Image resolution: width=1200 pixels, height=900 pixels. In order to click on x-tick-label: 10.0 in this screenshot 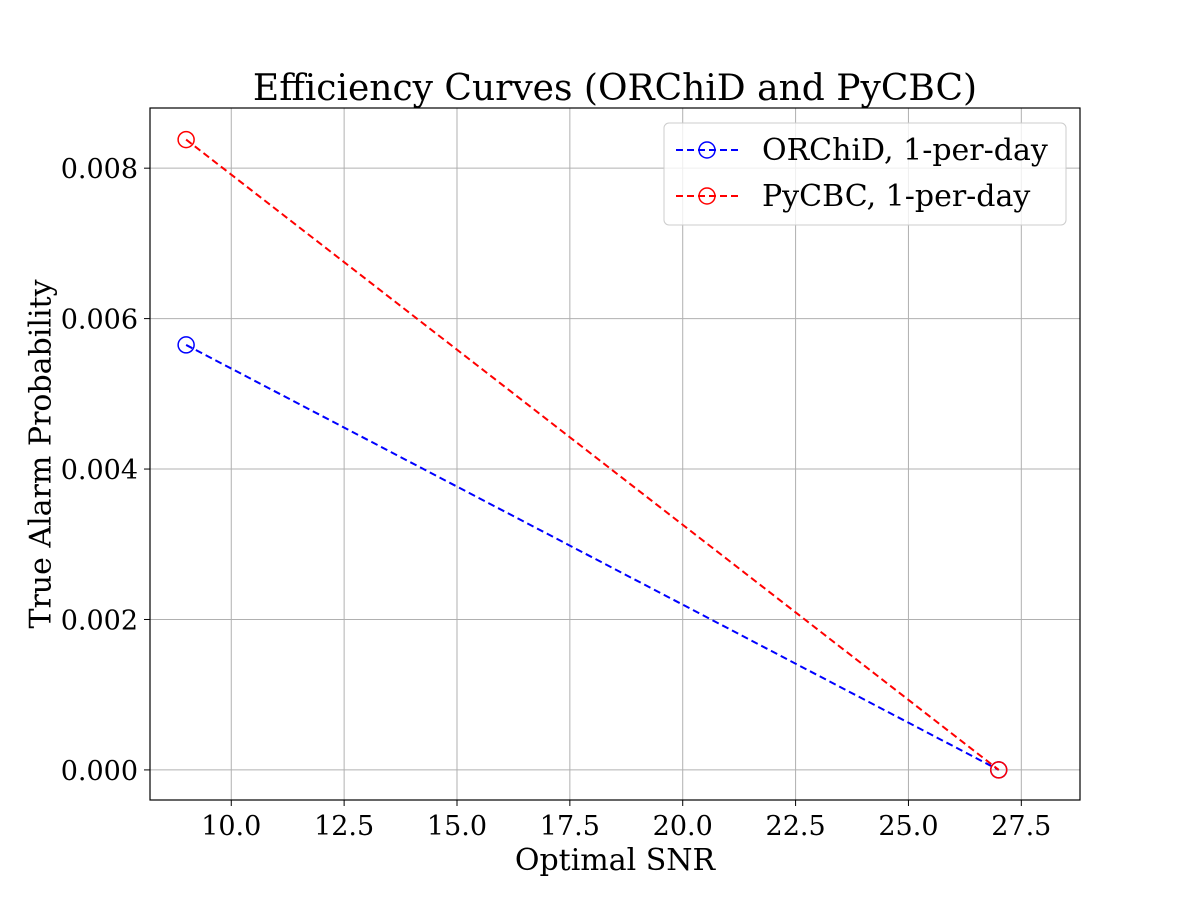, I will do `click(231, 826)`.